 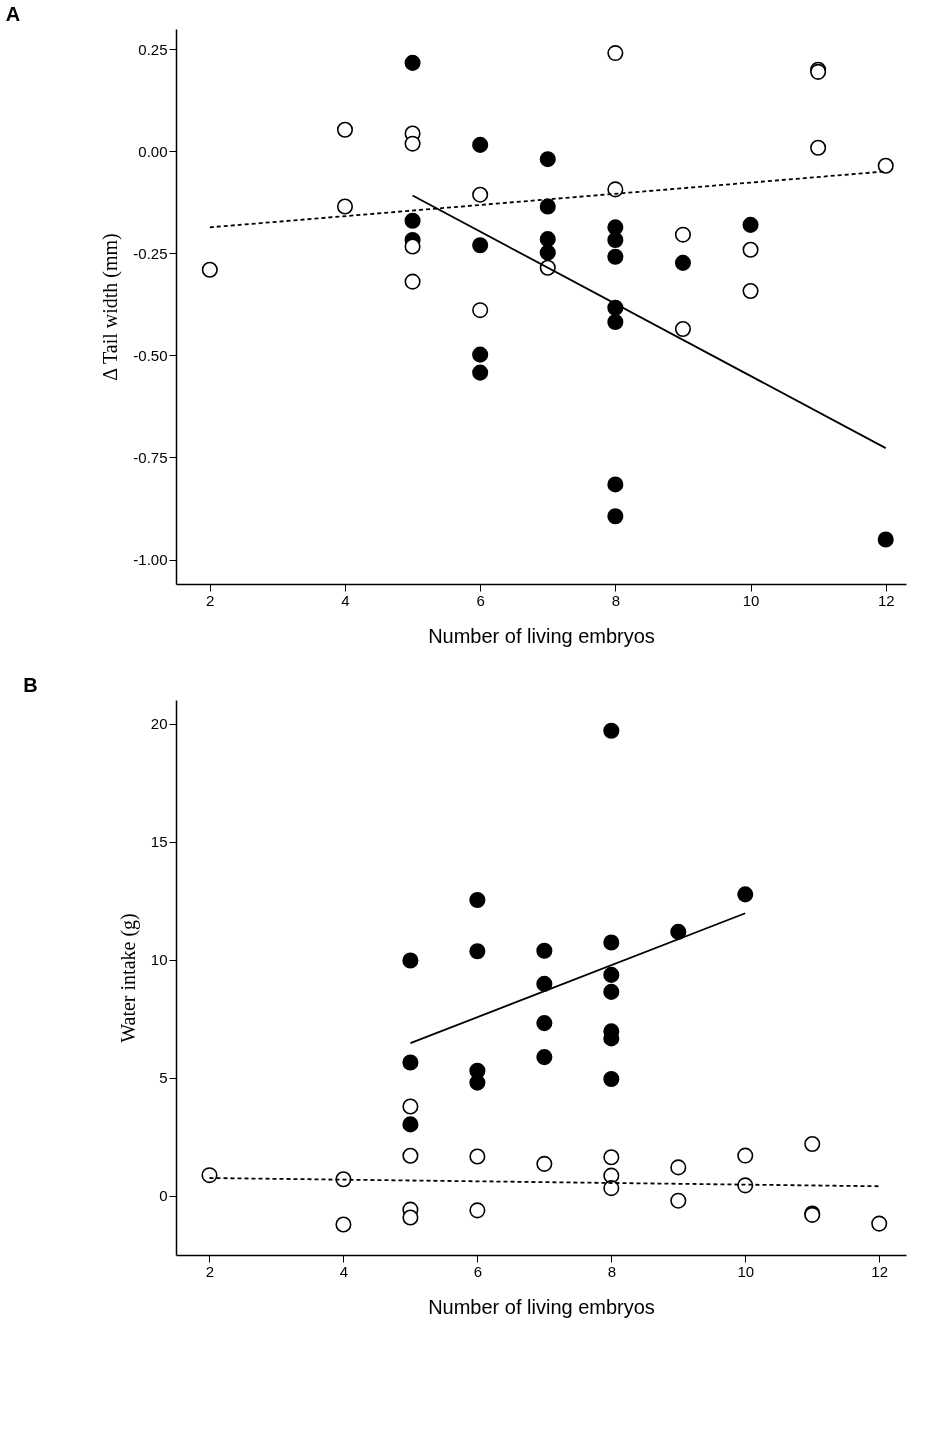 I want to click on text: A, so click(x=13, y=14).